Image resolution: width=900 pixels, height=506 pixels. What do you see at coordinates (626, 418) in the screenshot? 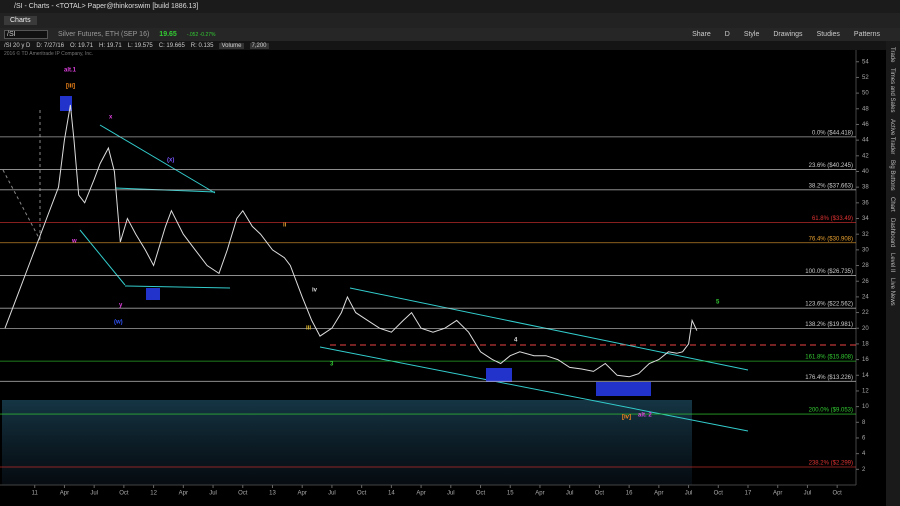
I see `wave-label: [iv]` at bounding box center [626, 418].